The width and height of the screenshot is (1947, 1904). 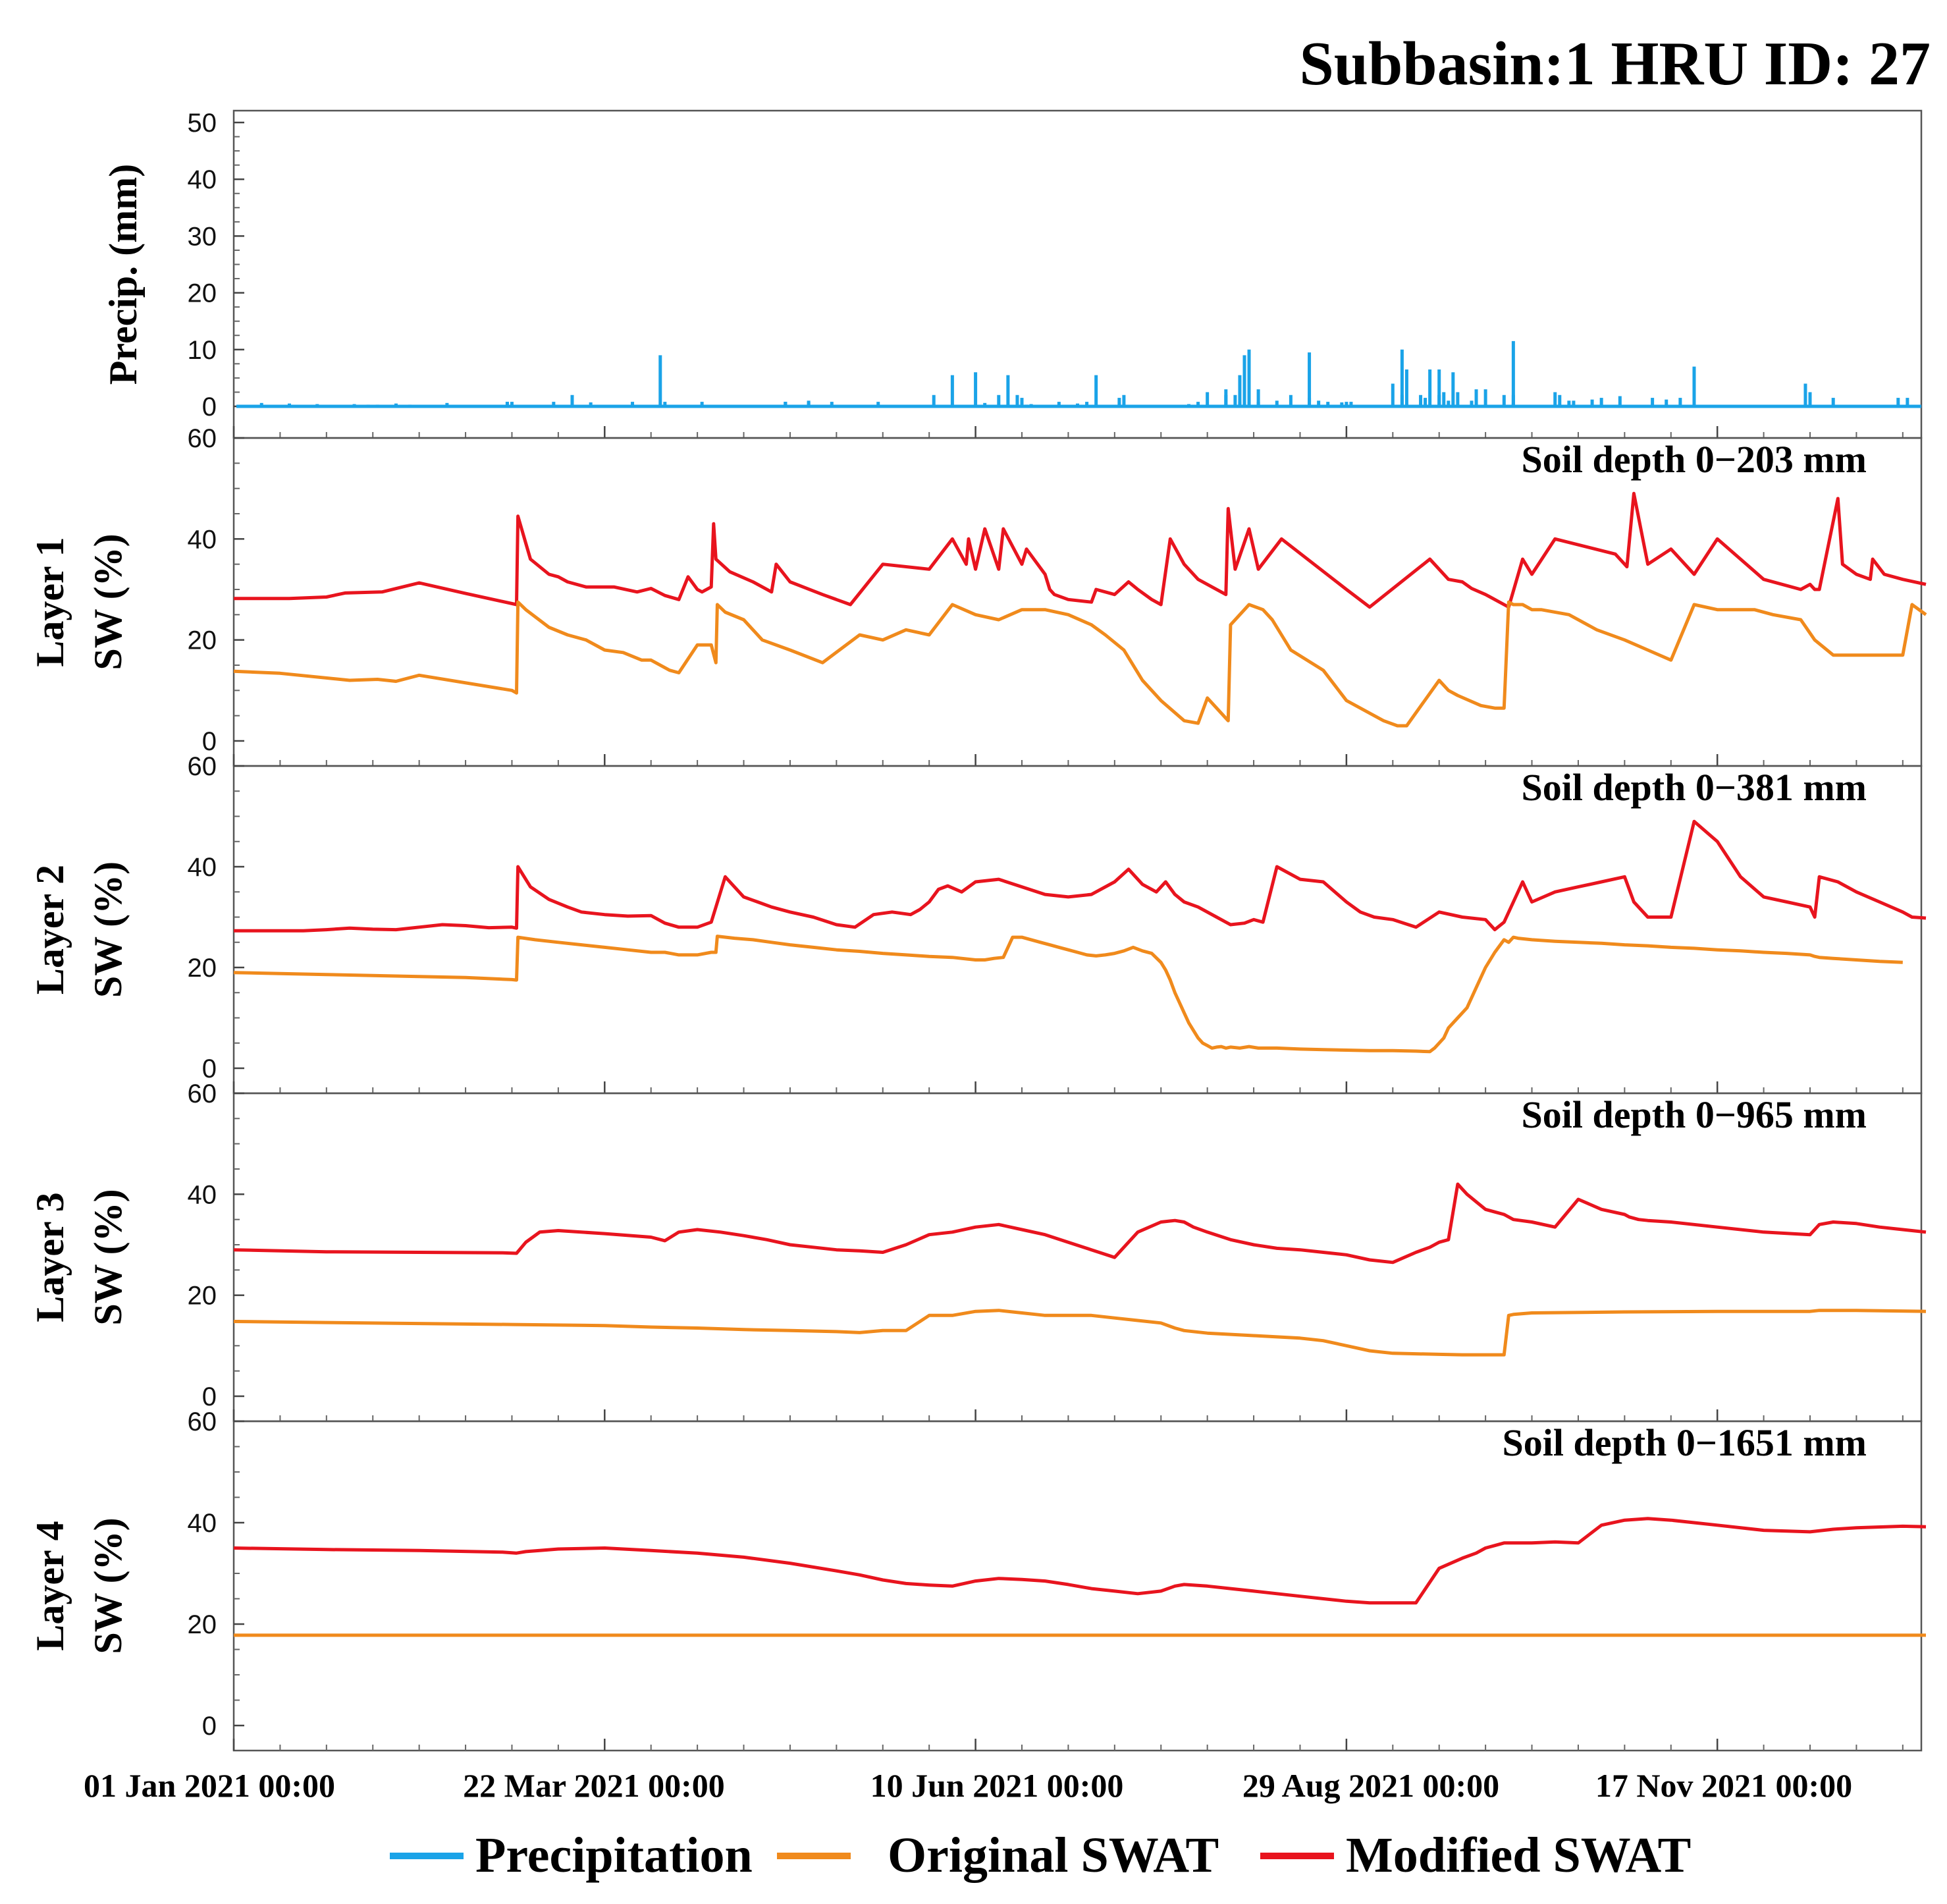 I want to click on soil-depth-label: Soil depth 0−203 mm, so click(x=1694, y=459).